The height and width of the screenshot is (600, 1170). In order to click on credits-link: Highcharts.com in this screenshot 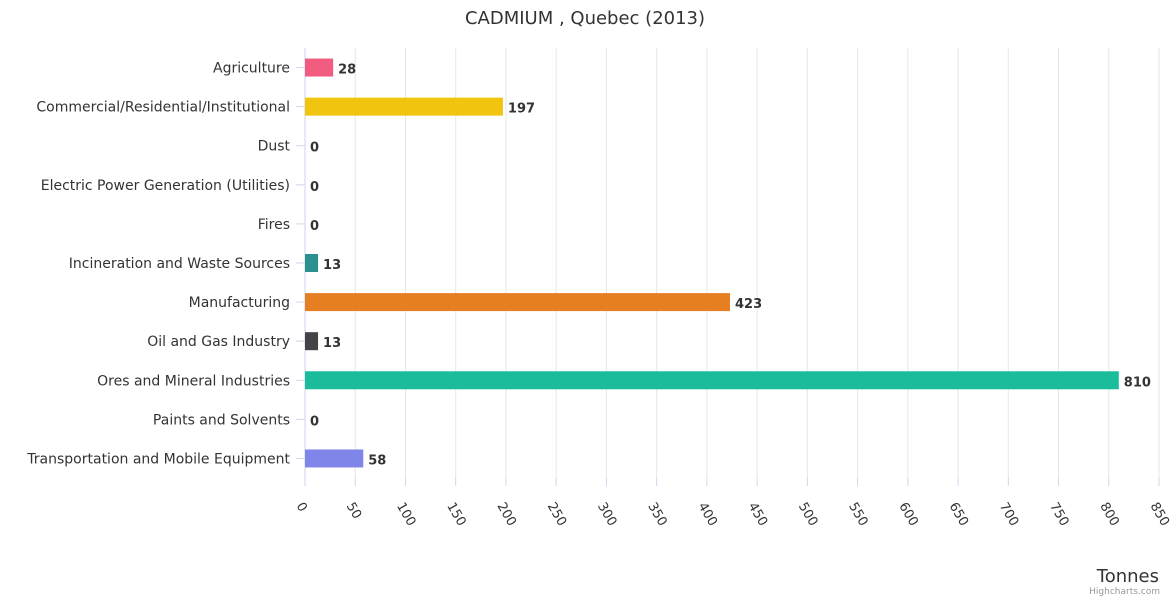, I will do `click(1124, 592)`.